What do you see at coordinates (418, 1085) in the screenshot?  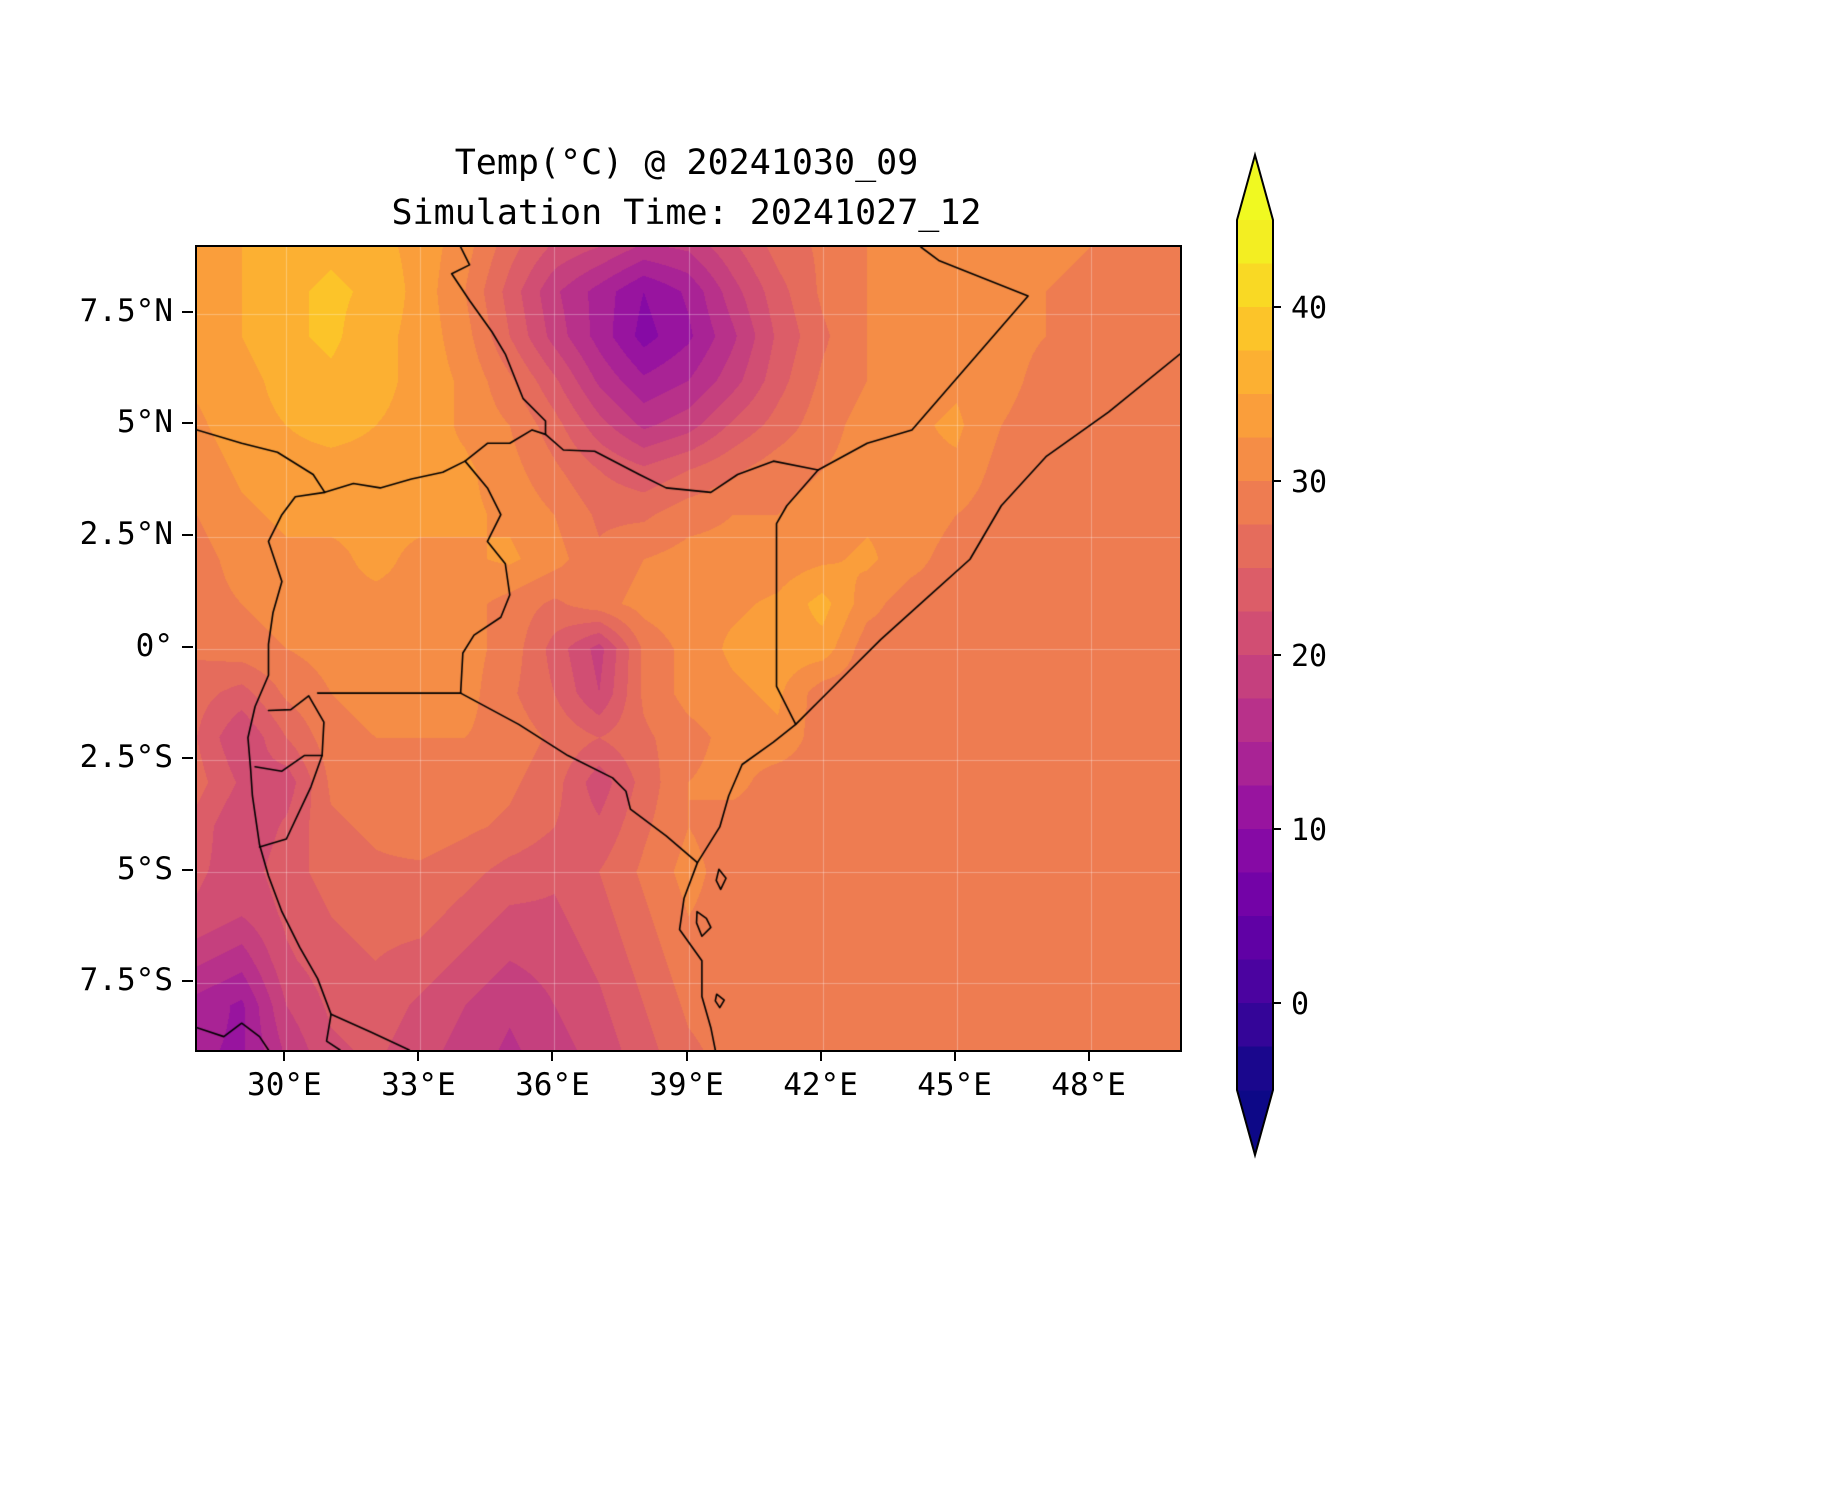 I see `x-tick-label: 33°E` at bounding box center [418, 1085].